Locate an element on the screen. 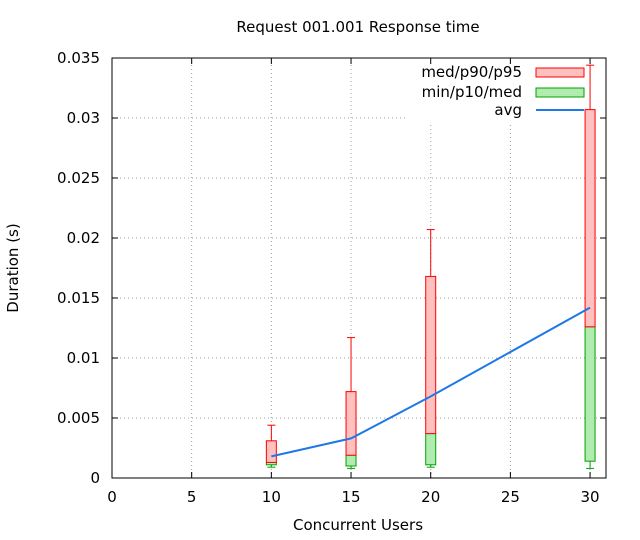 This screenshot has width=640, height=540. y-axis-label: Duration (s) is located at coordinates (13, 267).